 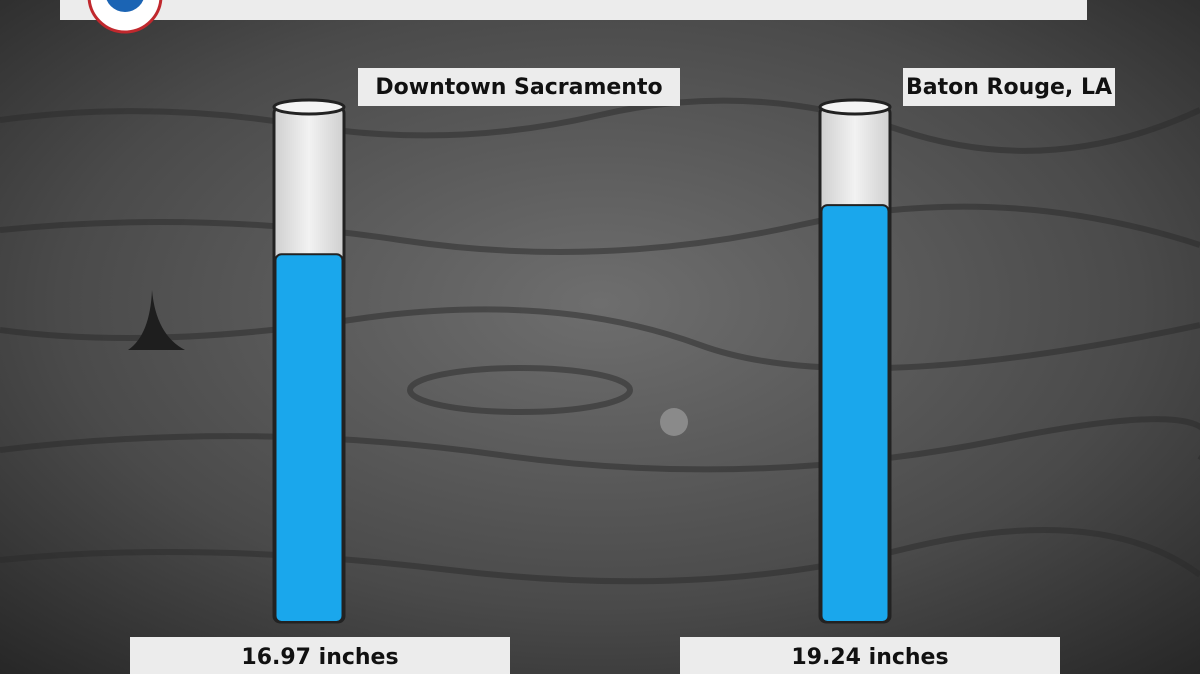 I want to click on logo-center, so click(x=125, y=6).